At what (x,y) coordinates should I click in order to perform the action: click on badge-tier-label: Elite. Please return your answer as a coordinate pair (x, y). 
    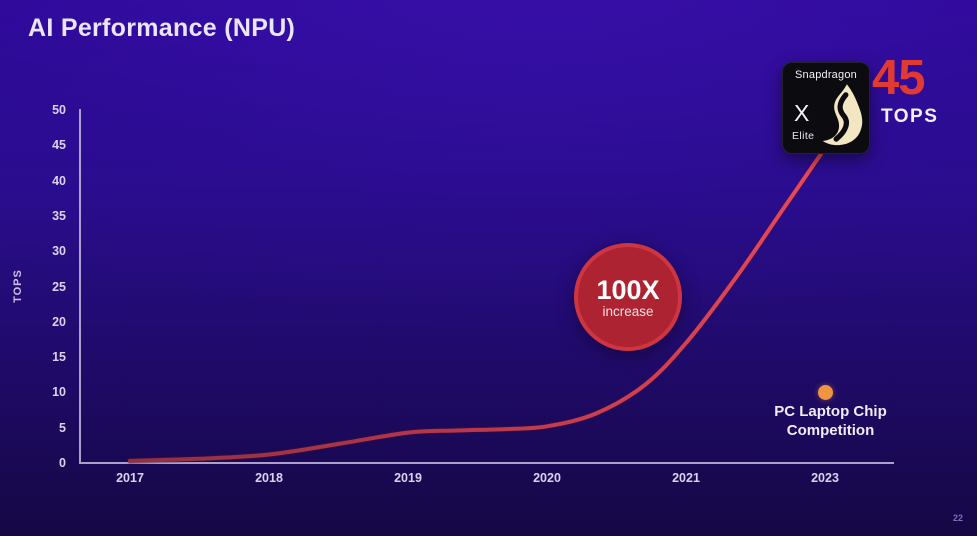
    Looking at the image, I should click on (803, 136).